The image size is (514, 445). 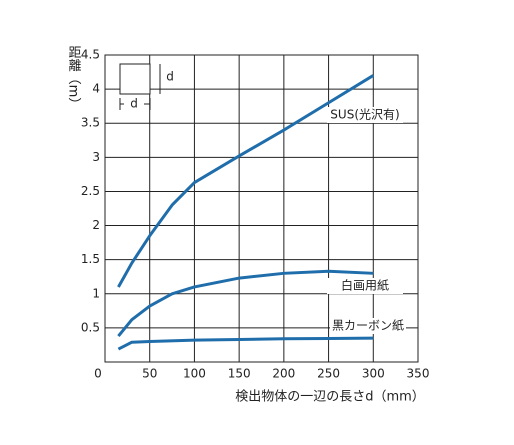 What do you see at coordinates (96, 89) in the screenshot?
I see `y-tick-label: 4` at bounding box center [96, 89].